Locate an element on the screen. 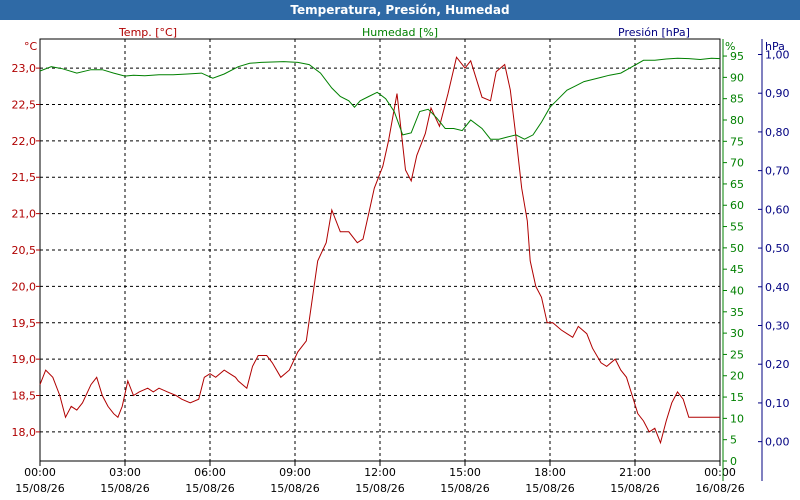 The width and height of the screenshot is (800, 500). hum-tick-label: 15 is located at coordinates (737, 397).